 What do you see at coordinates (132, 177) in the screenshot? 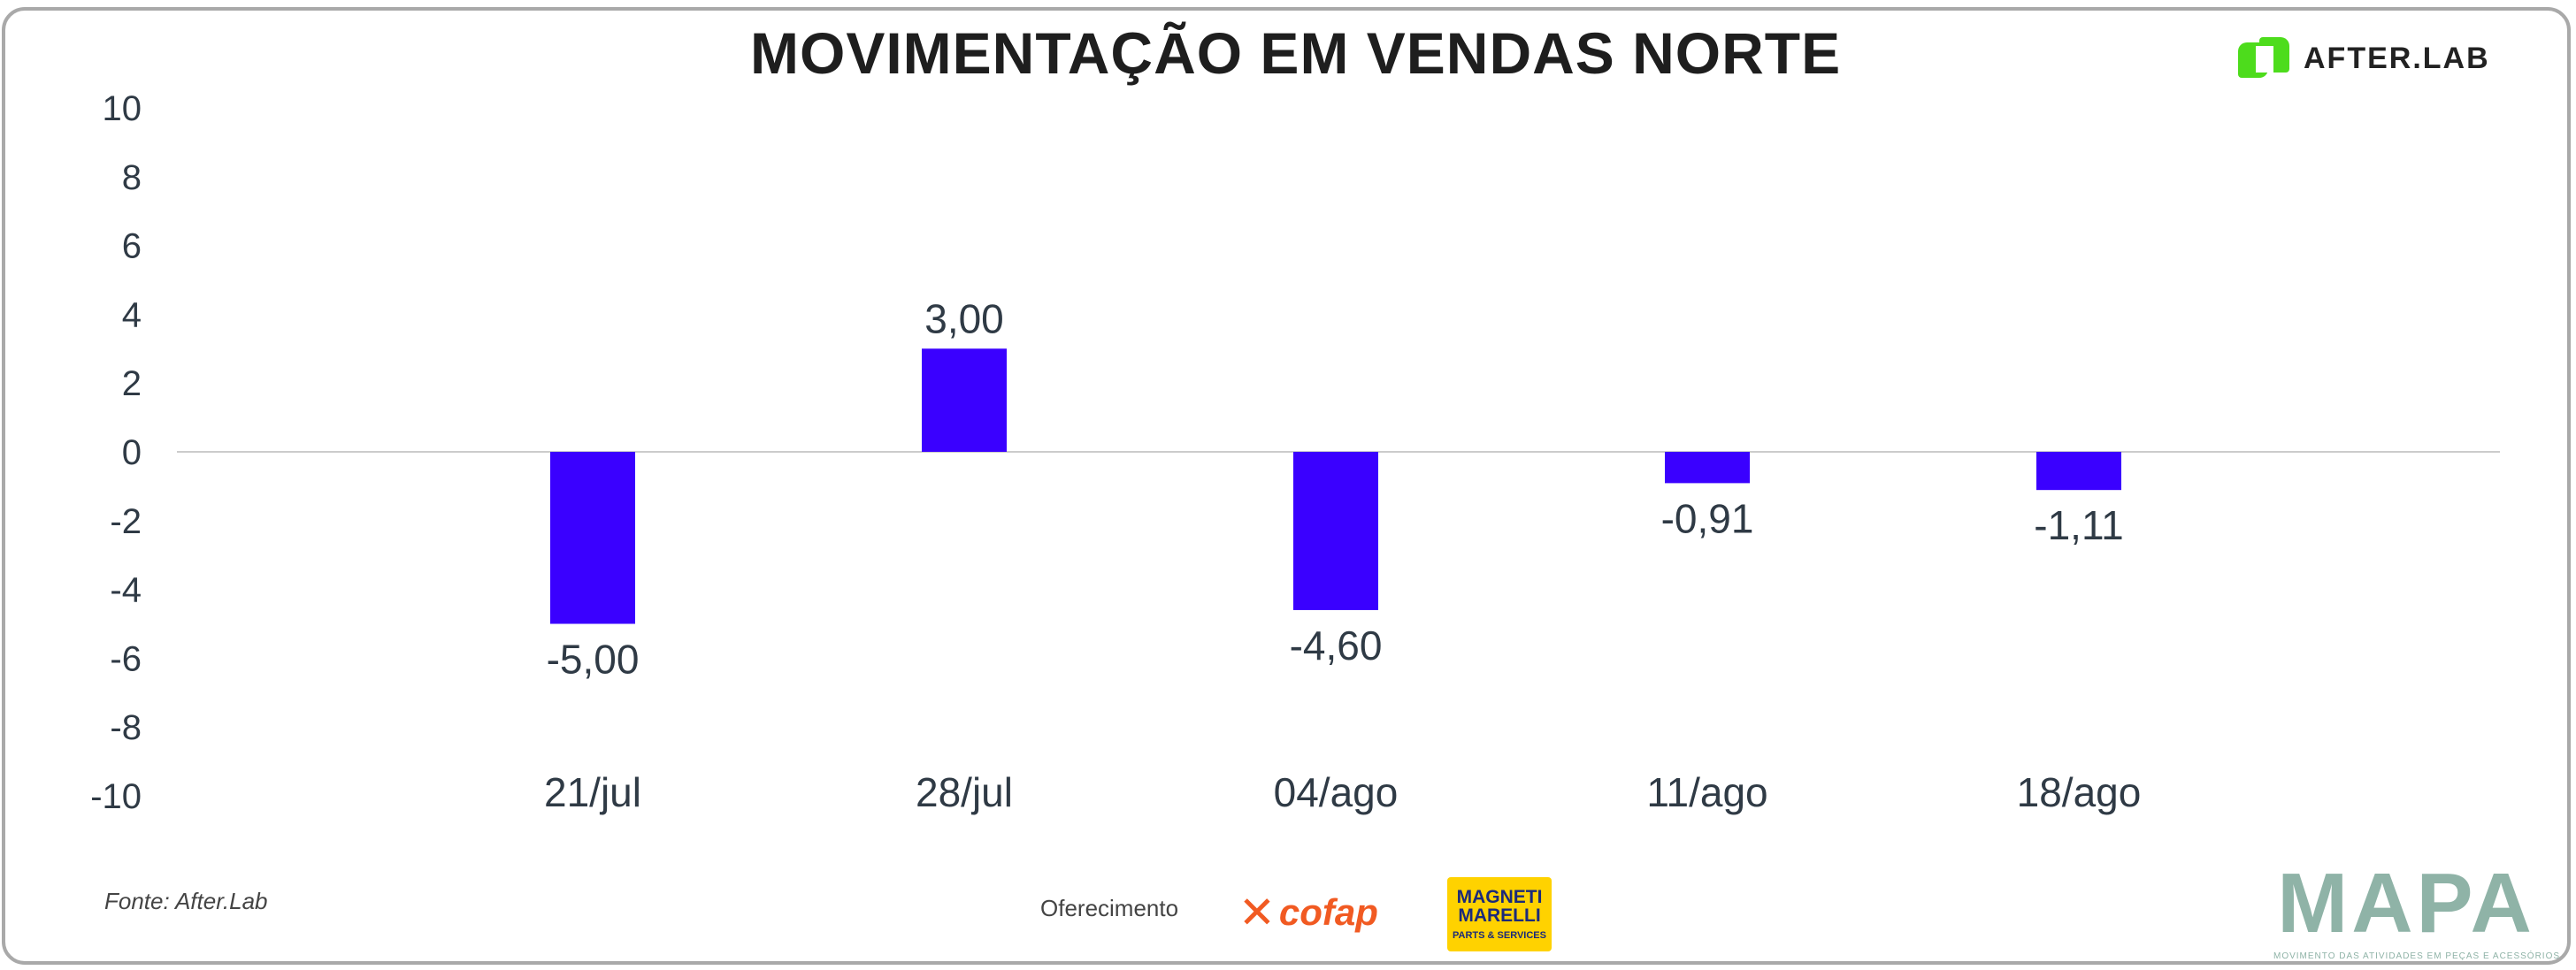
I see `y-tick-label: 8` at bounding box center [132, 177].